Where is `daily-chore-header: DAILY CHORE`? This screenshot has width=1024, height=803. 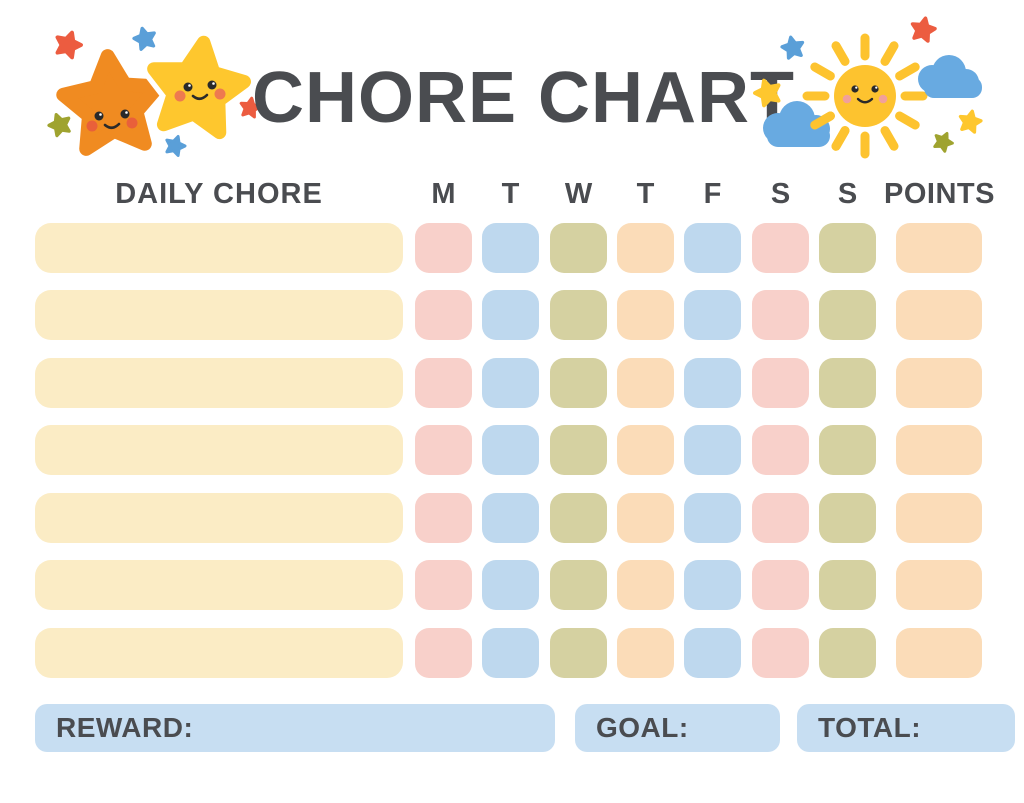 daily-chore-header: DAILY CHORE is located at coordinates (219, 194).